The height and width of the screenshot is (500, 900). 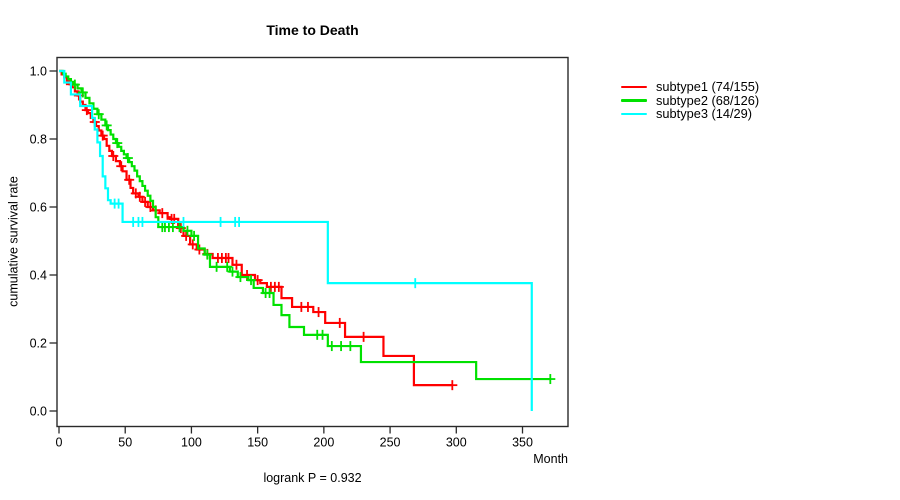 What do you see at coordinates (294, 443) in the screenshot?
I see `x-axis-tick-labels: 0 50 100 150 200 250 300 350` at bounding box center [294, 443].